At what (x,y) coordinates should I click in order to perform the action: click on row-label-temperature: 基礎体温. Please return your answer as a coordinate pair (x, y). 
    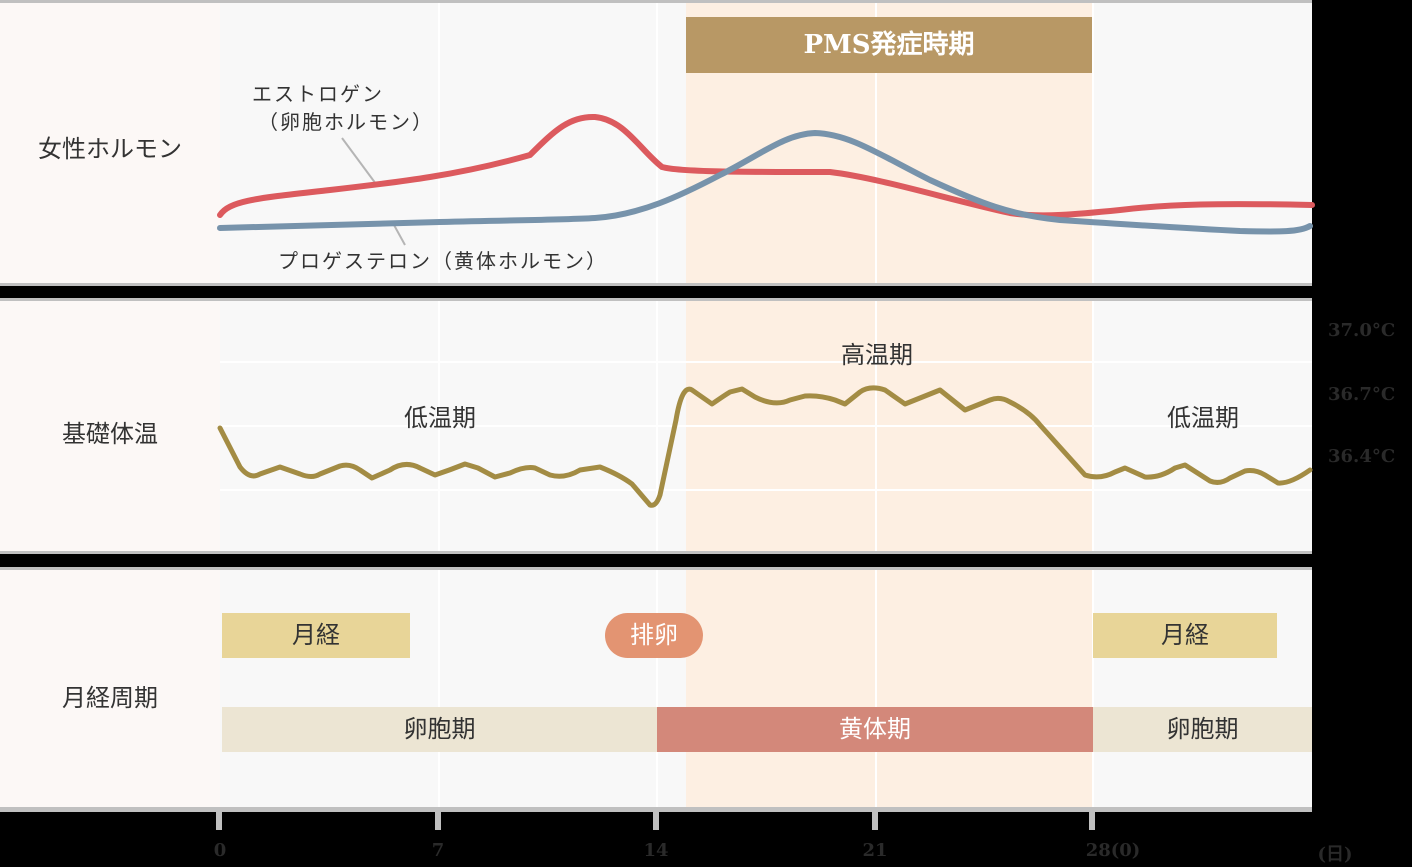
    Looking at the image, I should click on (110, 434).